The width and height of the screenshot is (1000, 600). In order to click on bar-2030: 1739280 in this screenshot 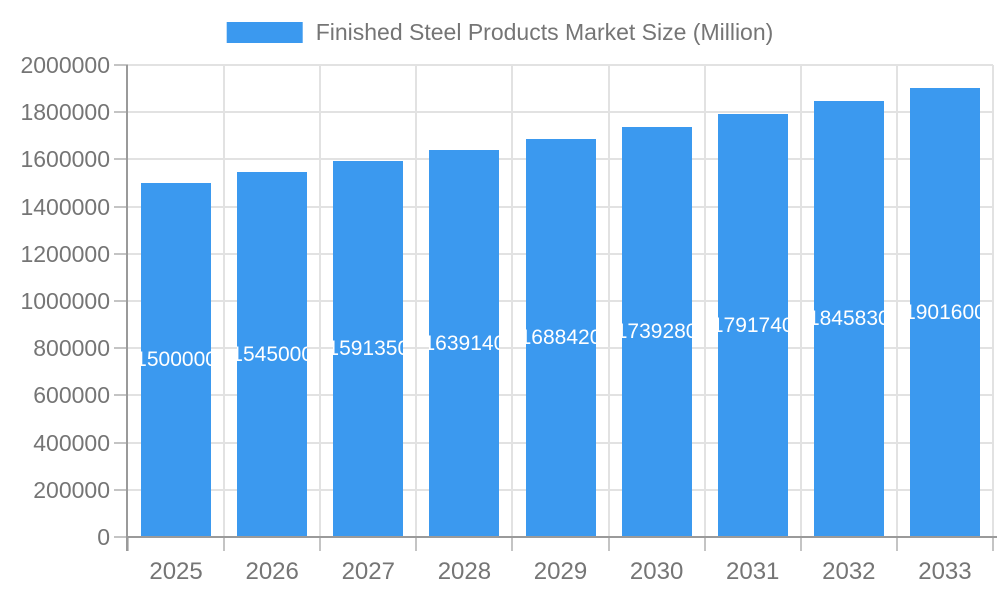, I will do `click(656, 331)`.